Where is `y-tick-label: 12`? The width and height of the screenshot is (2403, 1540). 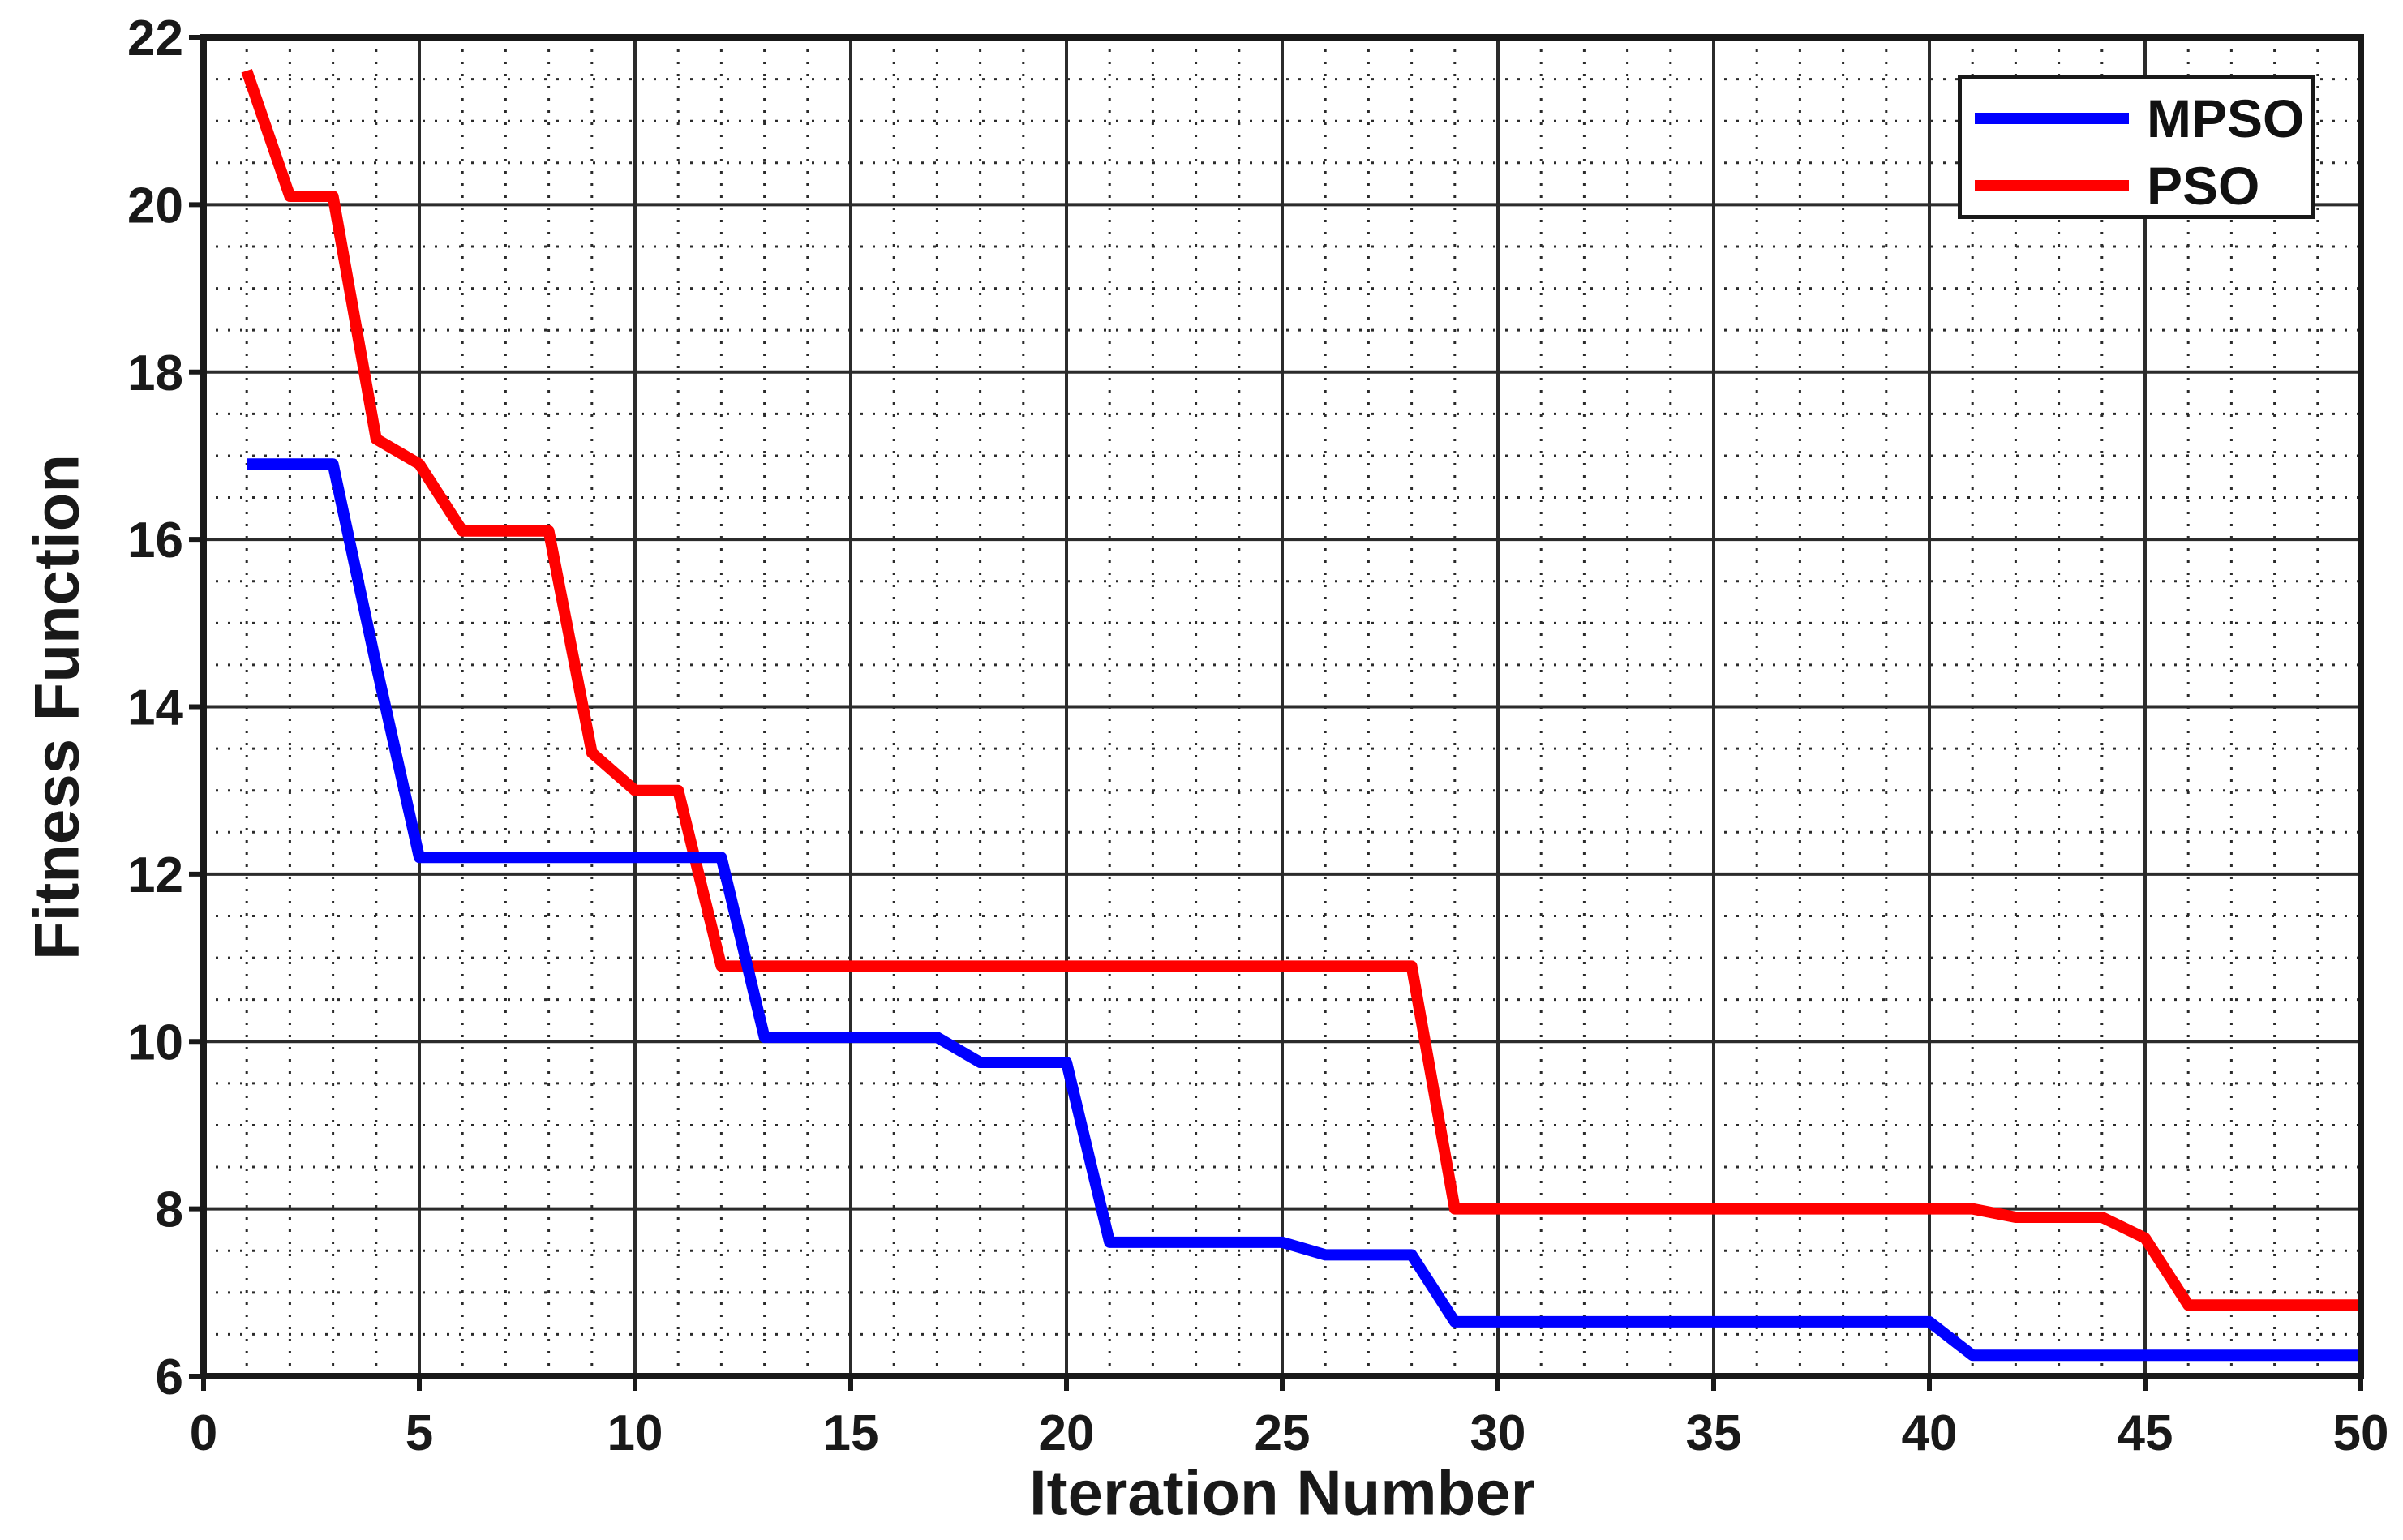
y-tick-label: 12 is located at coordinates (155, 875).